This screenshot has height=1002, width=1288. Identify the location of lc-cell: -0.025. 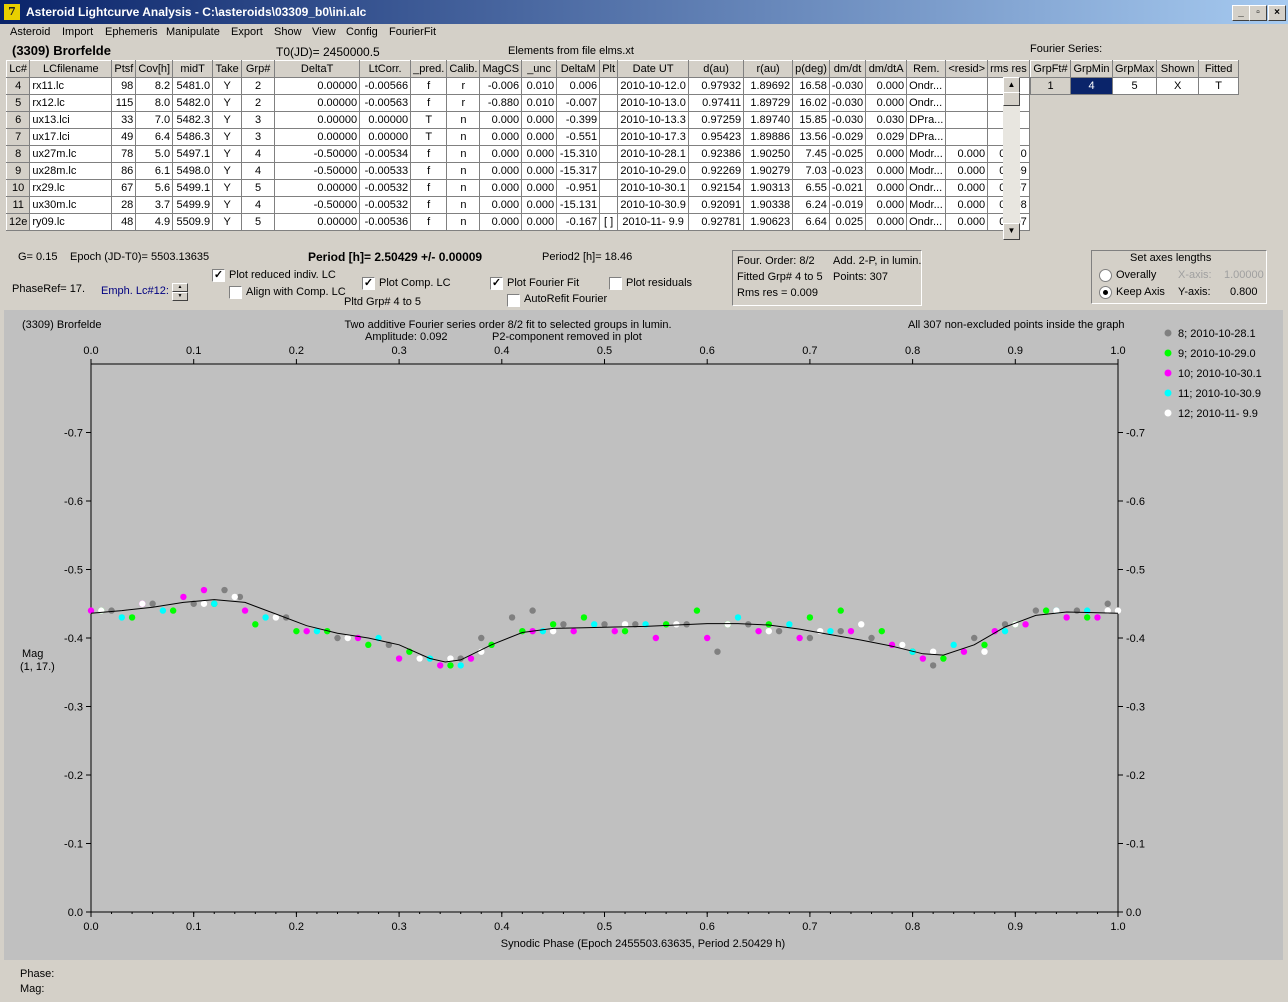
(847, 154).